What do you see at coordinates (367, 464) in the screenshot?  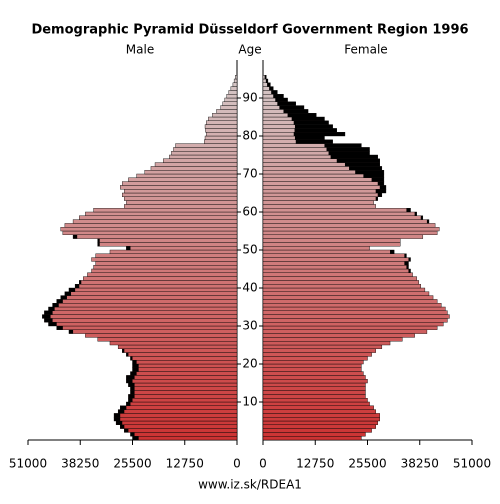 I see `right-x-tick-label: 25500` at bounding box center [367, 464].